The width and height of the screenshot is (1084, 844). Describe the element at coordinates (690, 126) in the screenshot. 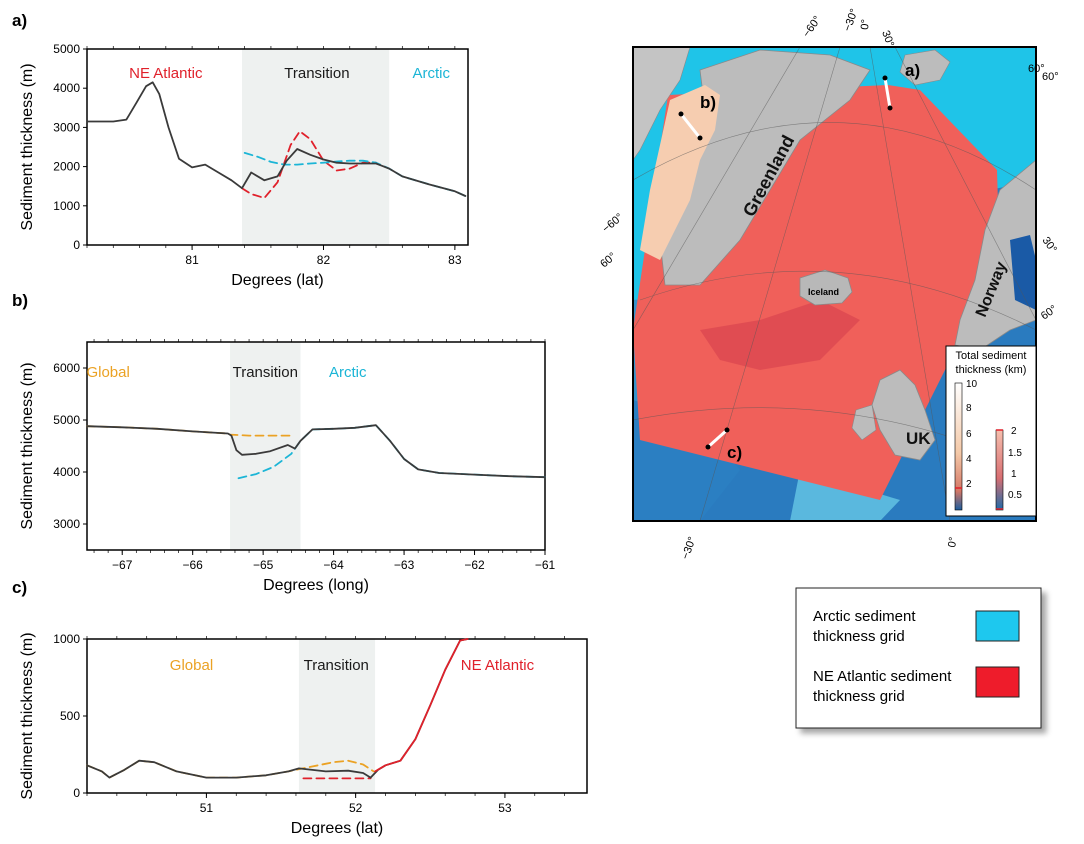

I see `profile-b-line` at that location.